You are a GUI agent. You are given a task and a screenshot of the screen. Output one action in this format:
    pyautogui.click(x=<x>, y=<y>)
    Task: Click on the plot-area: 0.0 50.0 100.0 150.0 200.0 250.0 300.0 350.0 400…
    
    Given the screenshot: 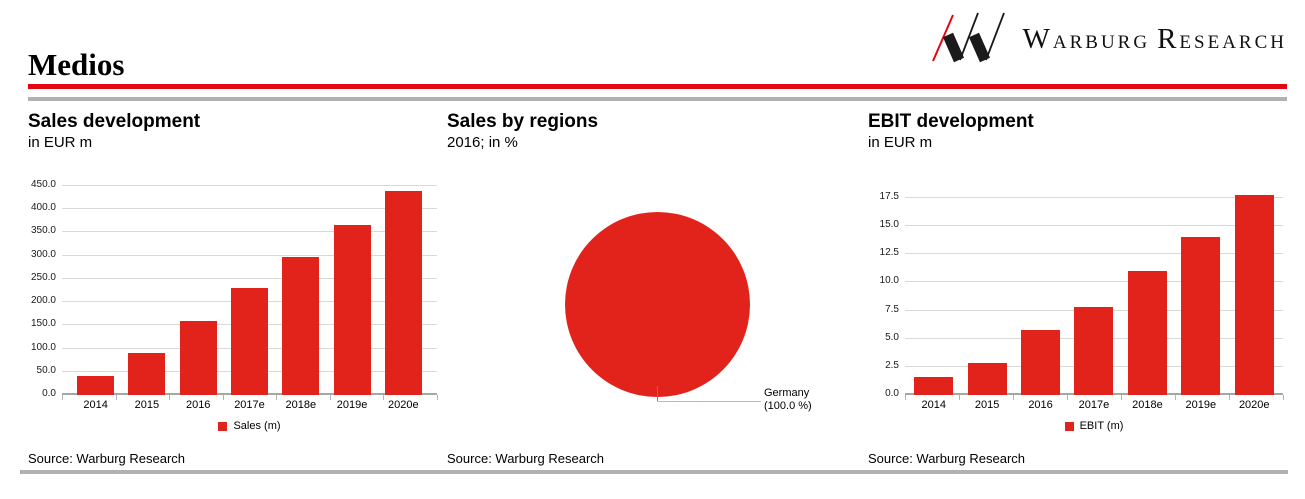 What is the action you would take?
    pyautogui.click(x=234, y=288)
    